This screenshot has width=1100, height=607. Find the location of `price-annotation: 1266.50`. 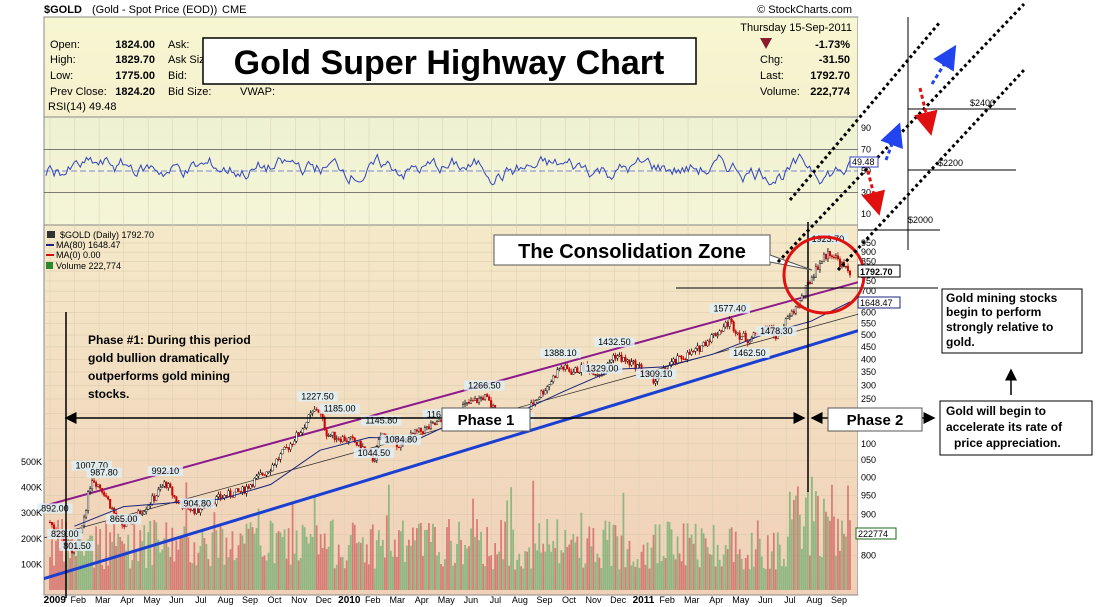

price-annotation: 1266.50 is located at coordinates (484, 385).